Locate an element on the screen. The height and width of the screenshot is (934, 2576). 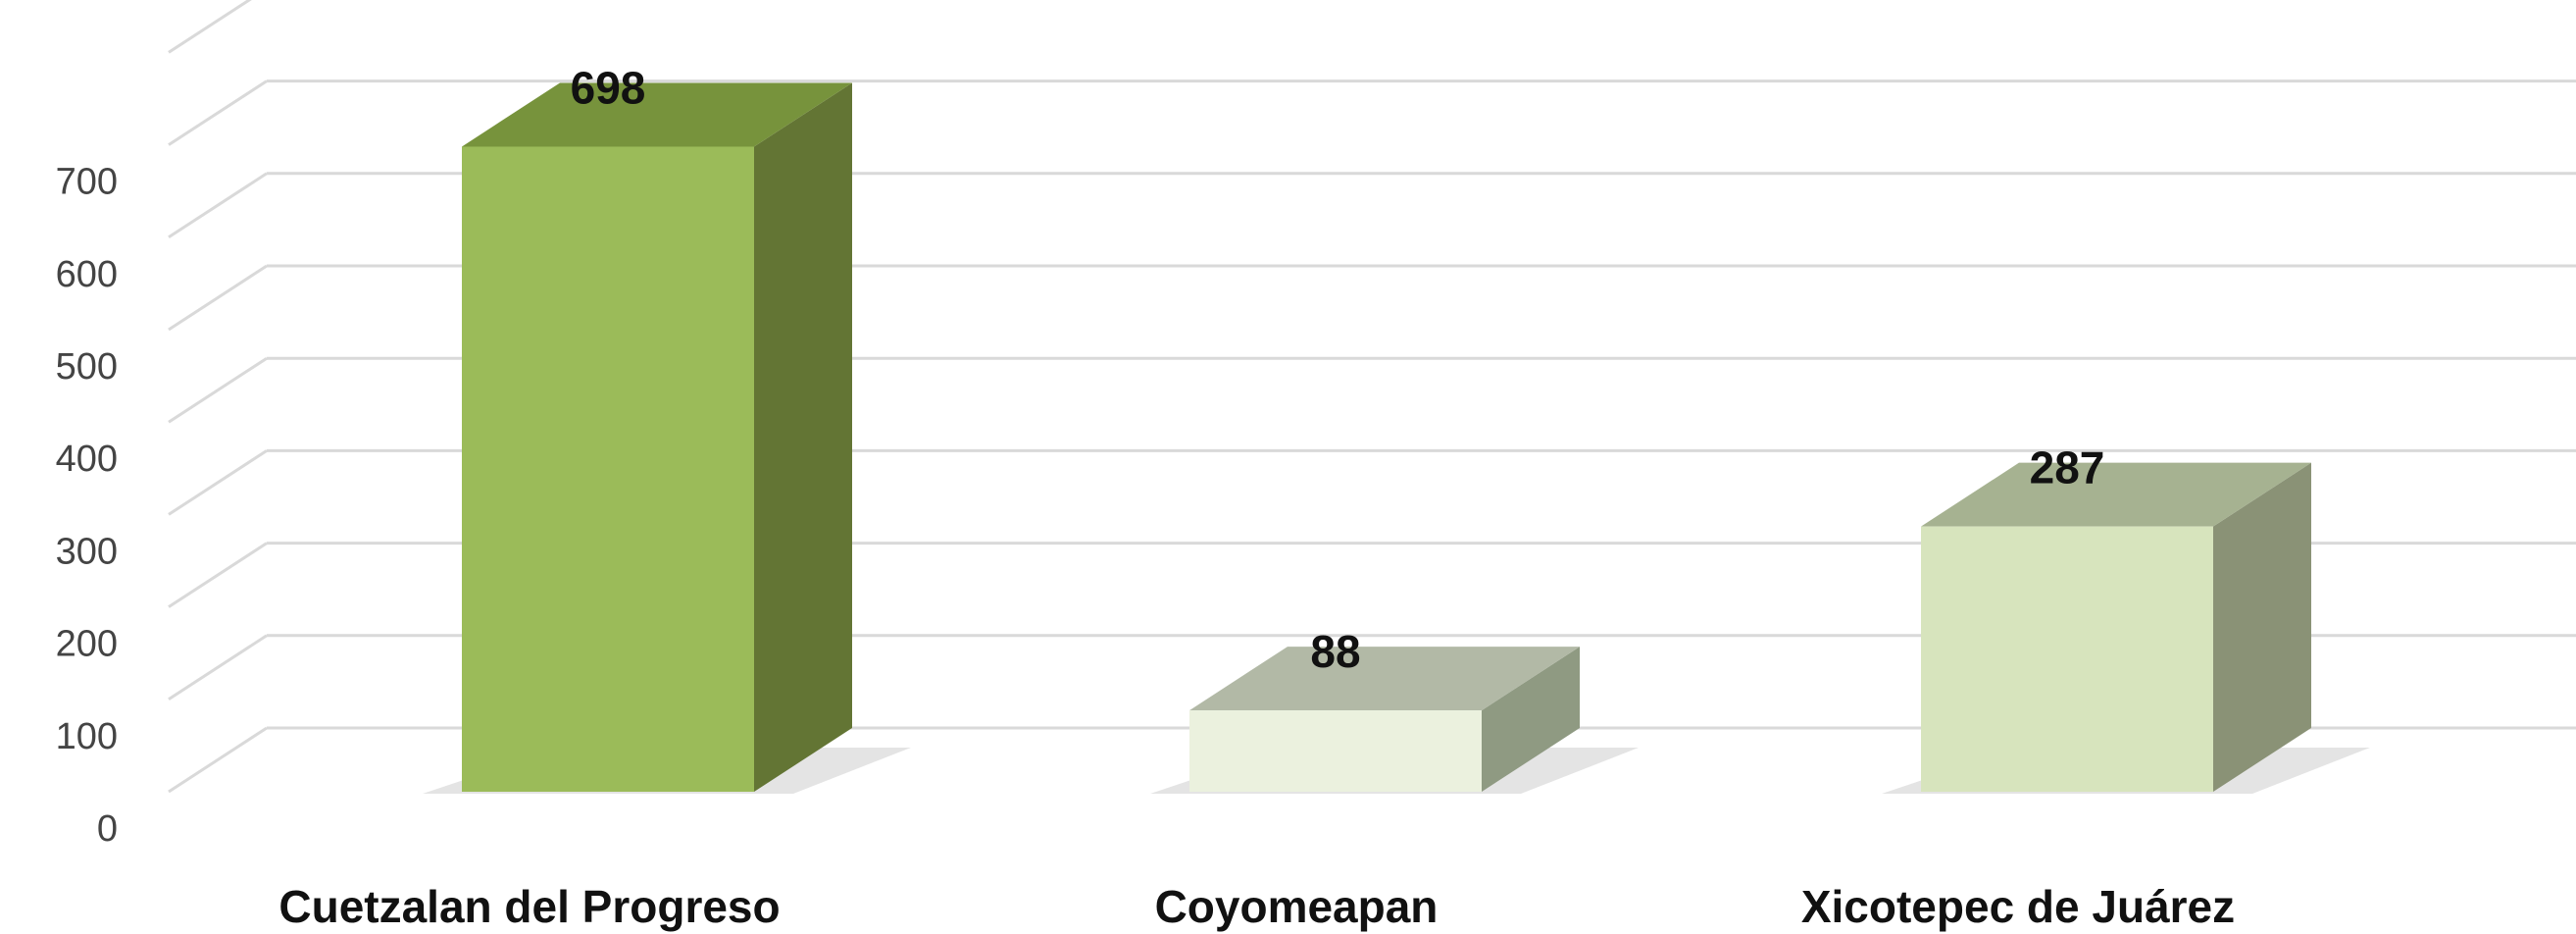
y-axis-ticks: 0 100 200 300 400 500 600 700 is located at coordinates (87, 506).